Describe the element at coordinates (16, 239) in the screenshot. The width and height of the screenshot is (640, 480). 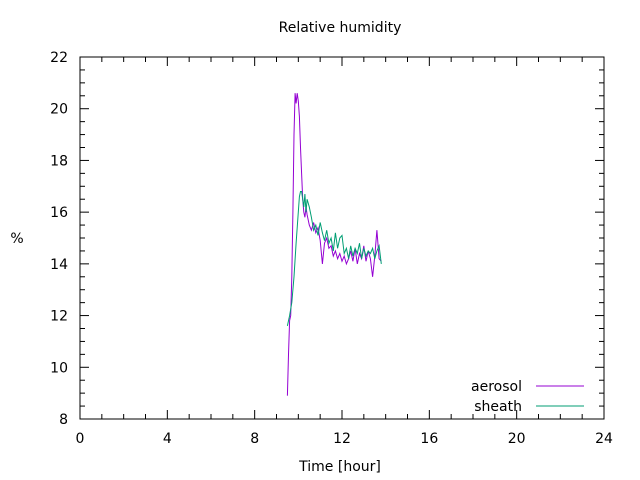
I see `y-axis-label: %` at that location.